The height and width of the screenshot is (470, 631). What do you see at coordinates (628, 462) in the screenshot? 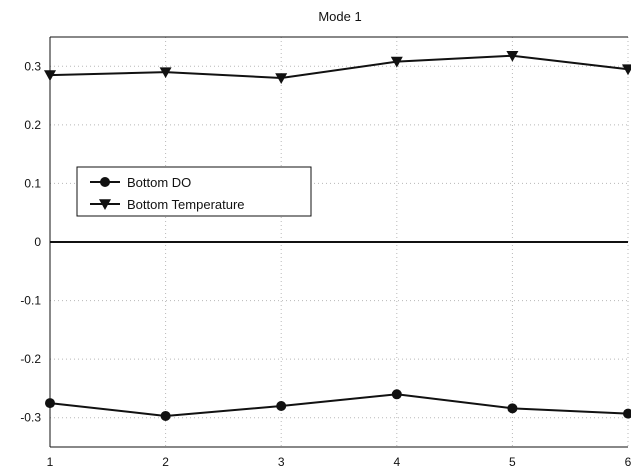
I see `x-tick-label: 6` at bounding box center [628, 462].